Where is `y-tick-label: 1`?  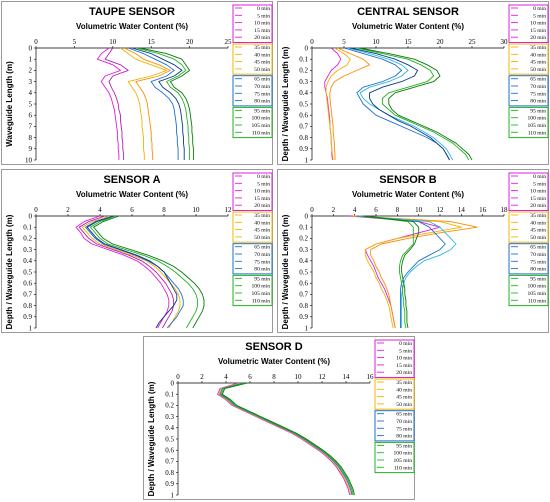
y-tick-label: 1 is located at coordinates (173, 495).